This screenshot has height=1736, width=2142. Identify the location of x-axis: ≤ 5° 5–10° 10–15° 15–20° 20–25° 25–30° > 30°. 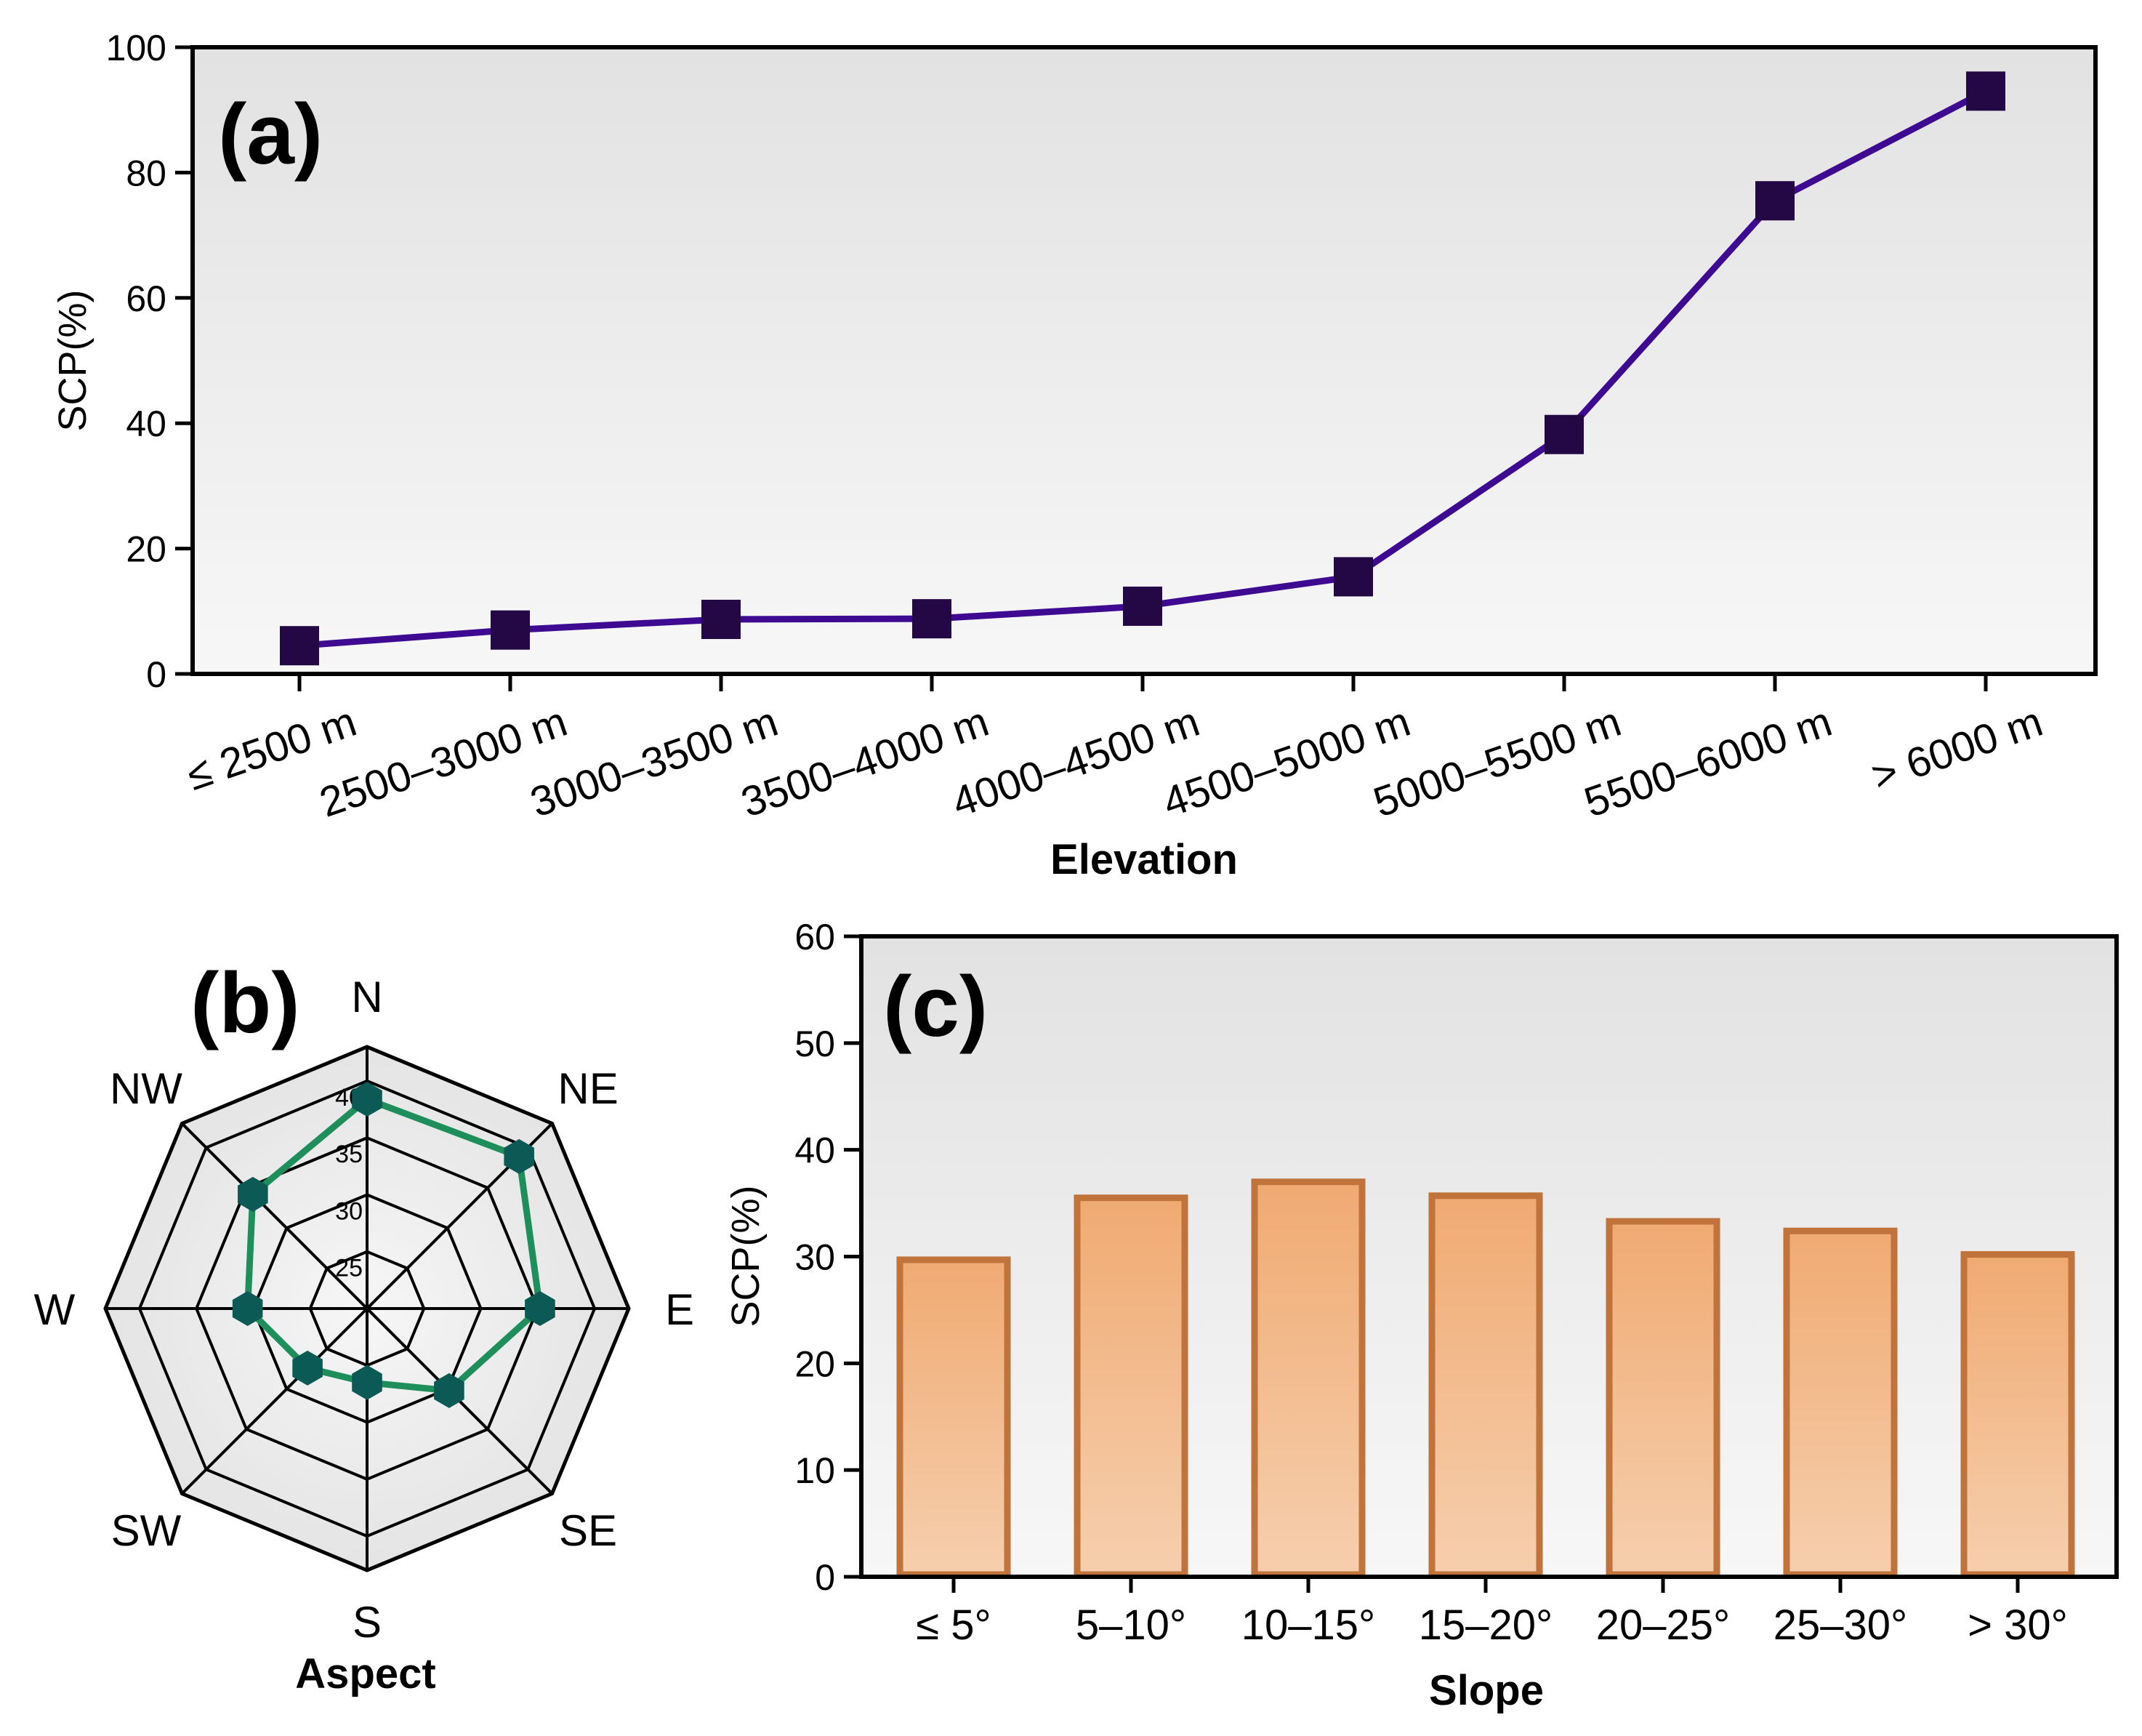
(1492, 1613).